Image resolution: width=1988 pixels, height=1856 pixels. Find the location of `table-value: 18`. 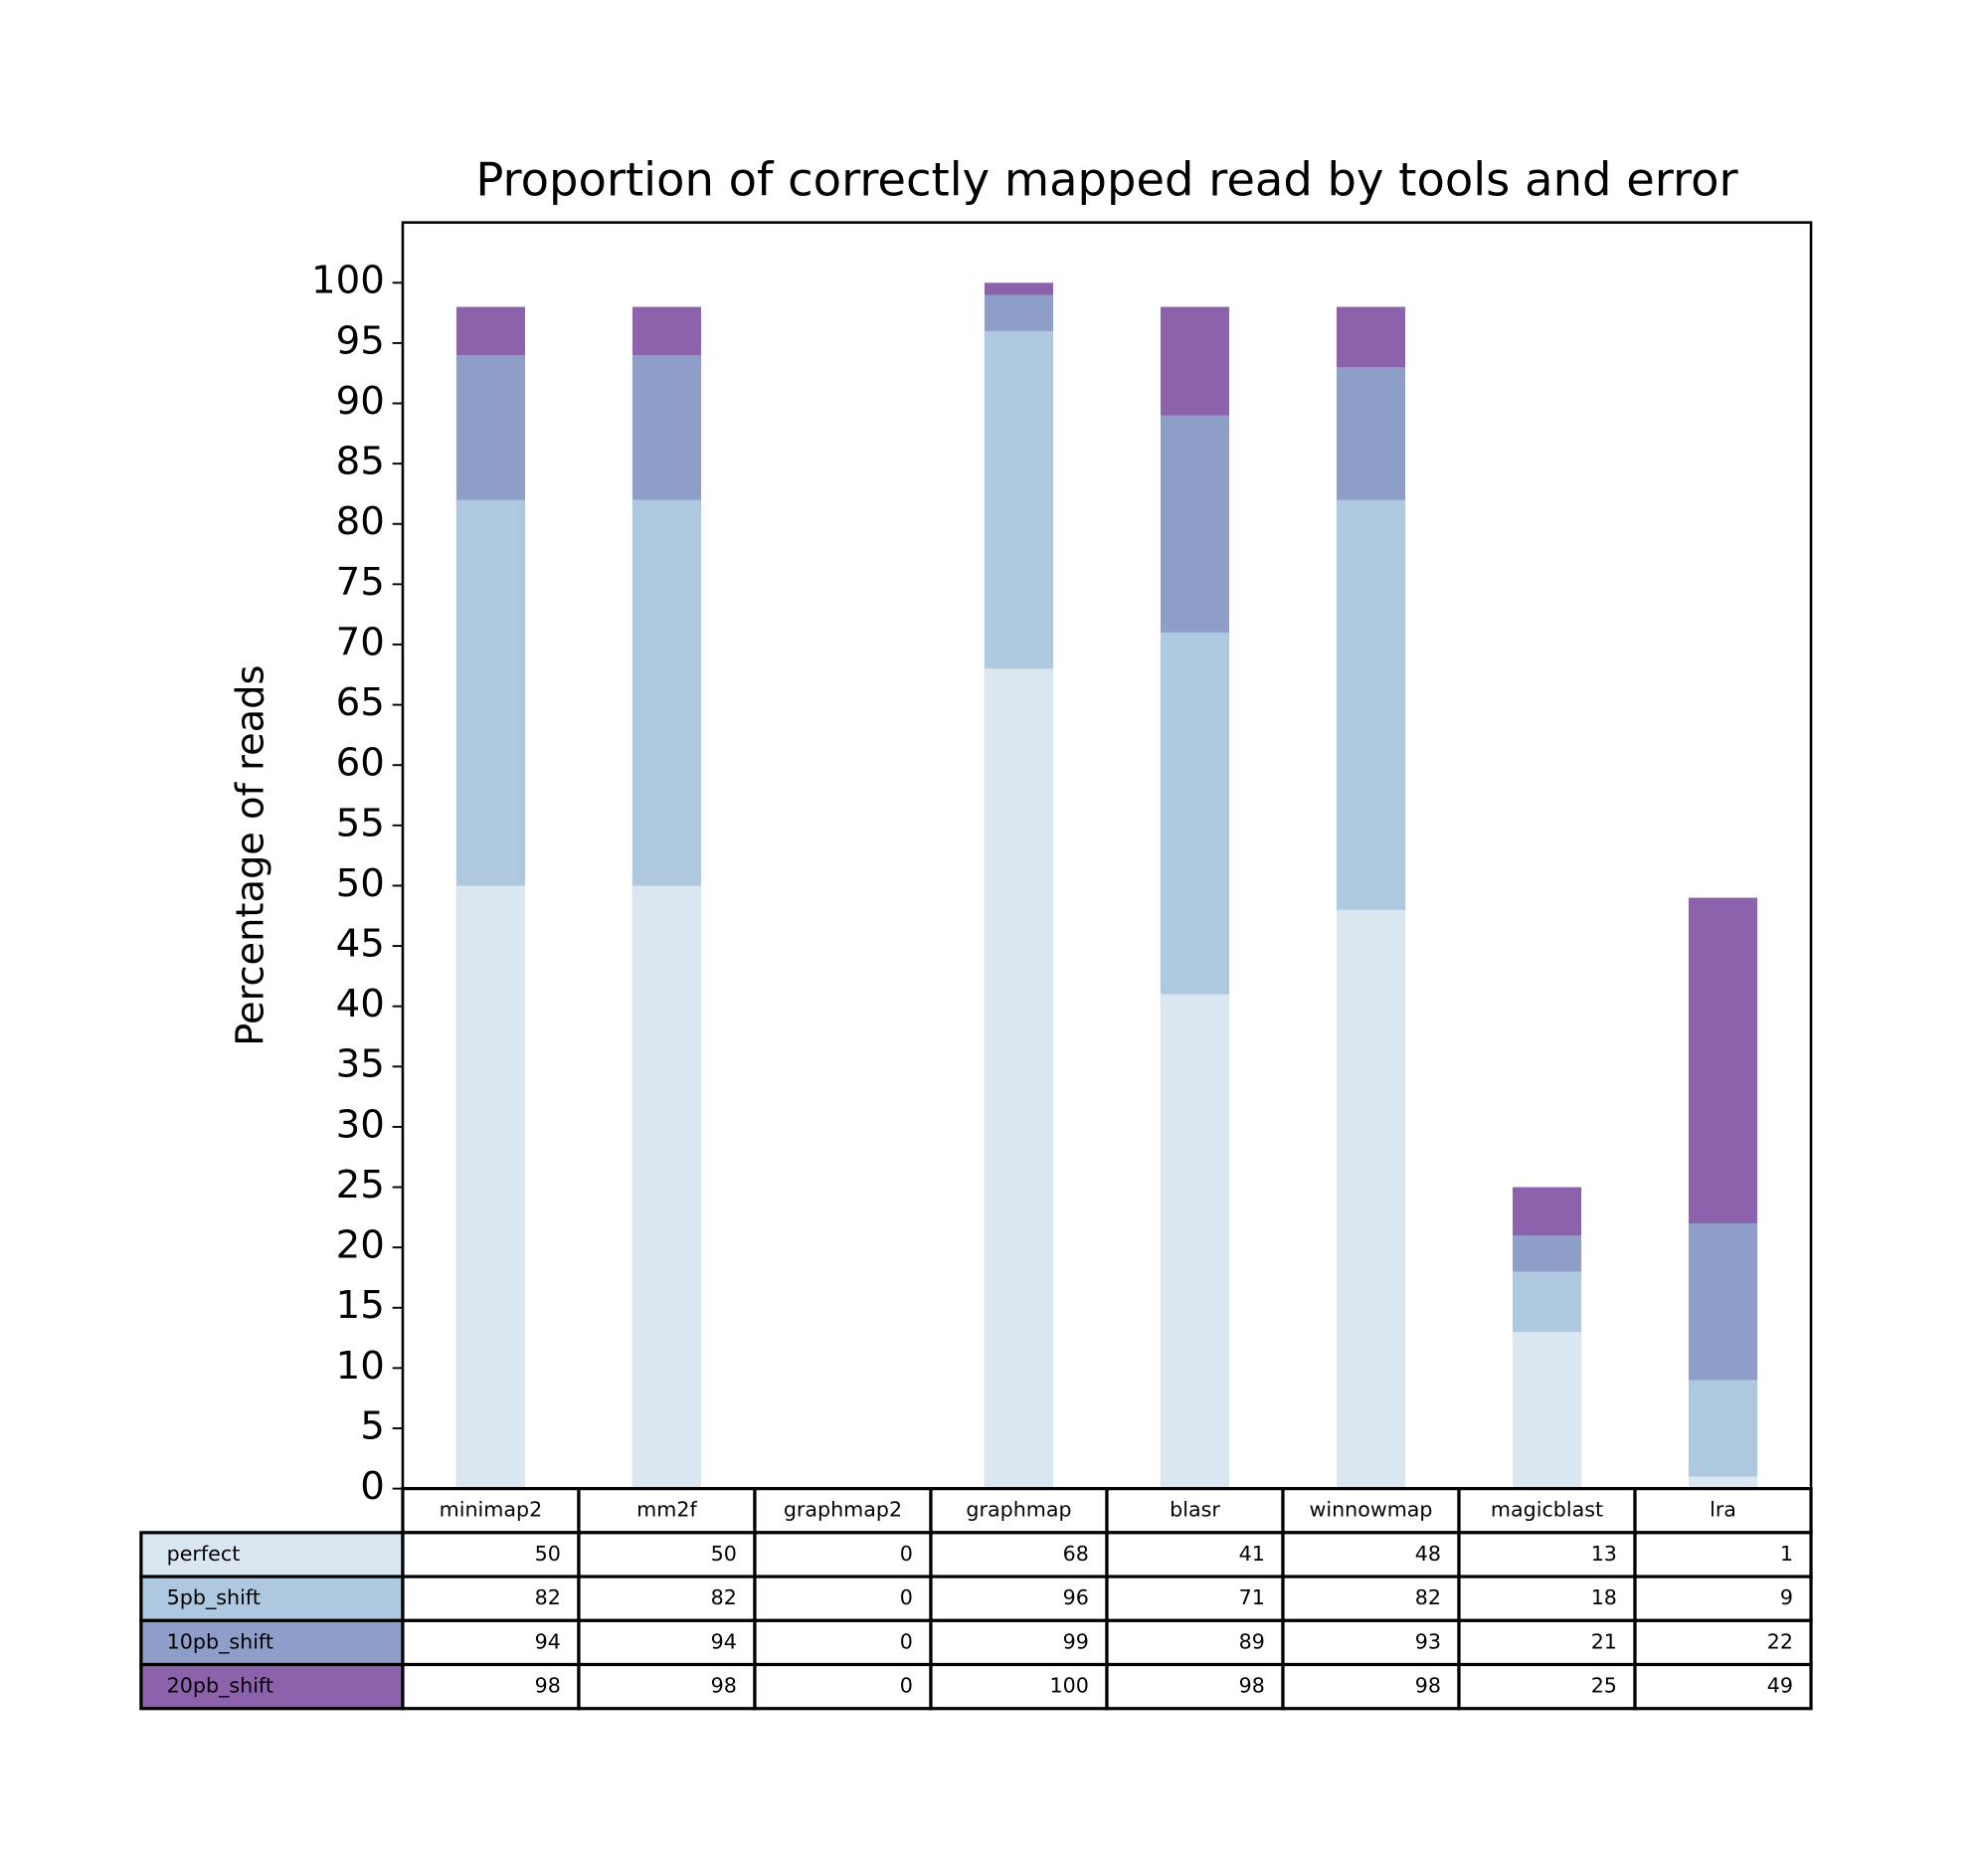

table-value: 18 is located at coordinates (1604, 1597).